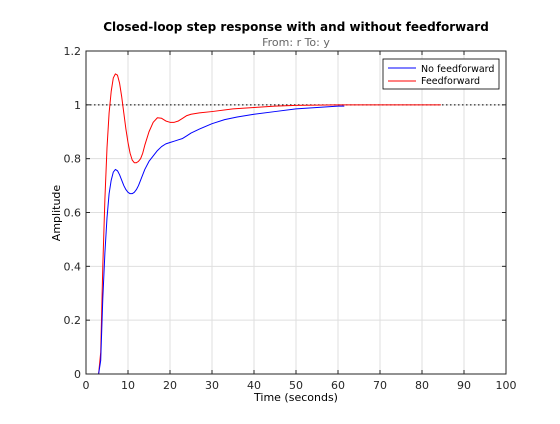 The height and width of the screenshot is (424, 560). What do you see at coordinates (86, 385) in the screenshot?
I see `x-tick-label: 0` at bounding box center [86, 385].